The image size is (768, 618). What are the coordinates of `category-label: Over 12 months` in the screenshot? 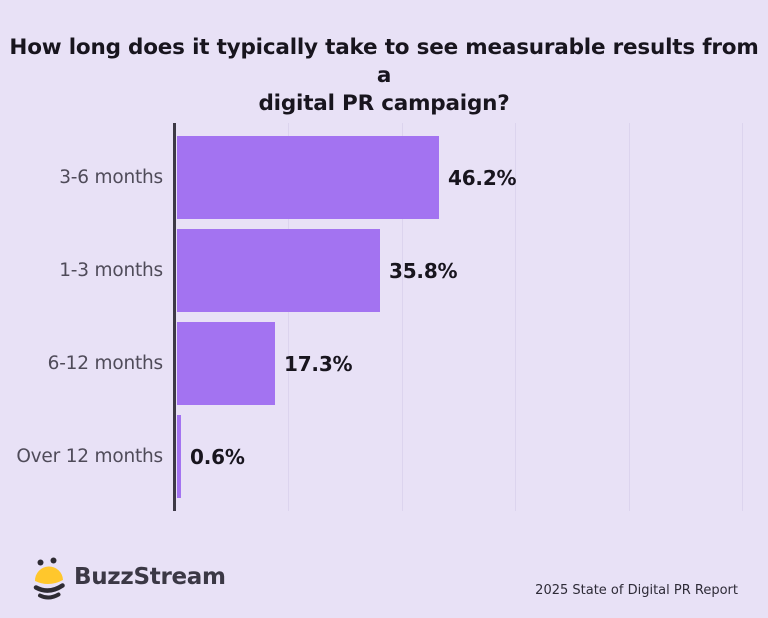 It's located at (89, 456).